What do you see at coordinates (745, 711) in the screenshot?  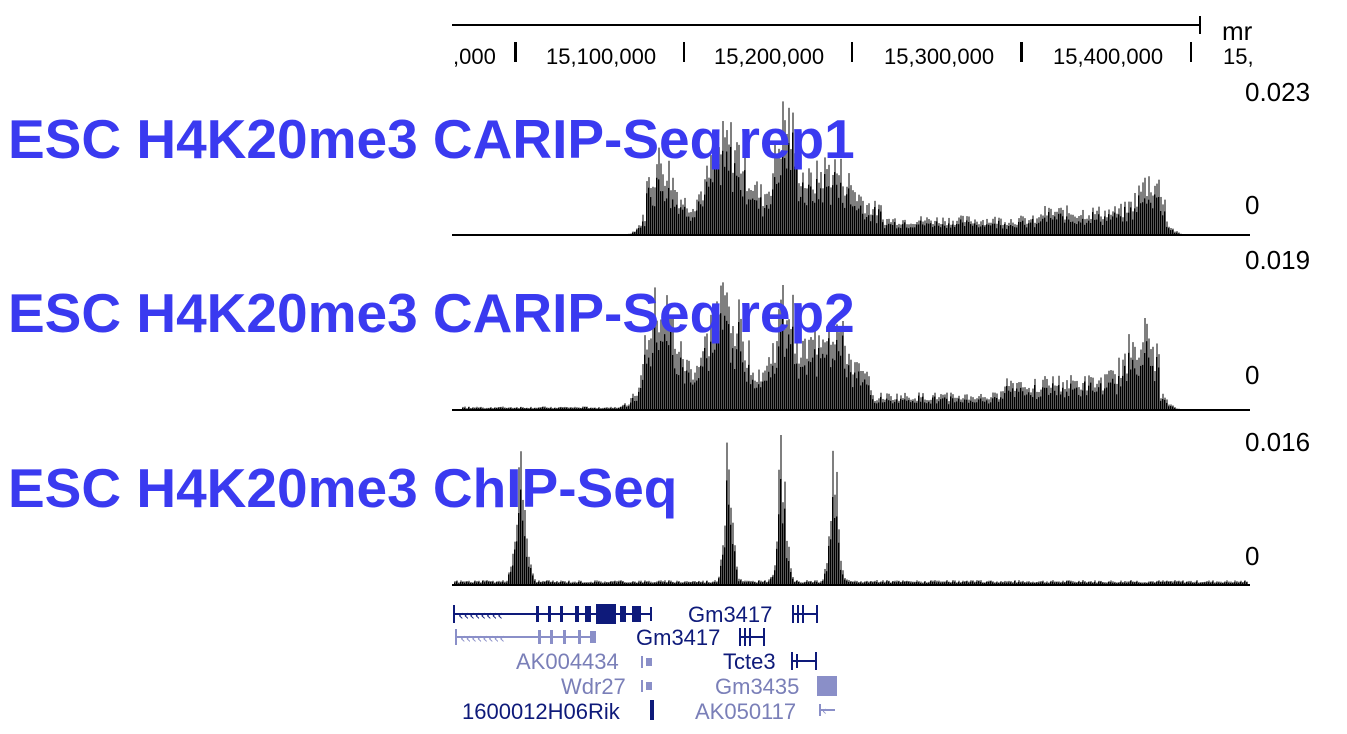 I see `gene-label-ak050117: AK050117` at bounding box center [745, 711].